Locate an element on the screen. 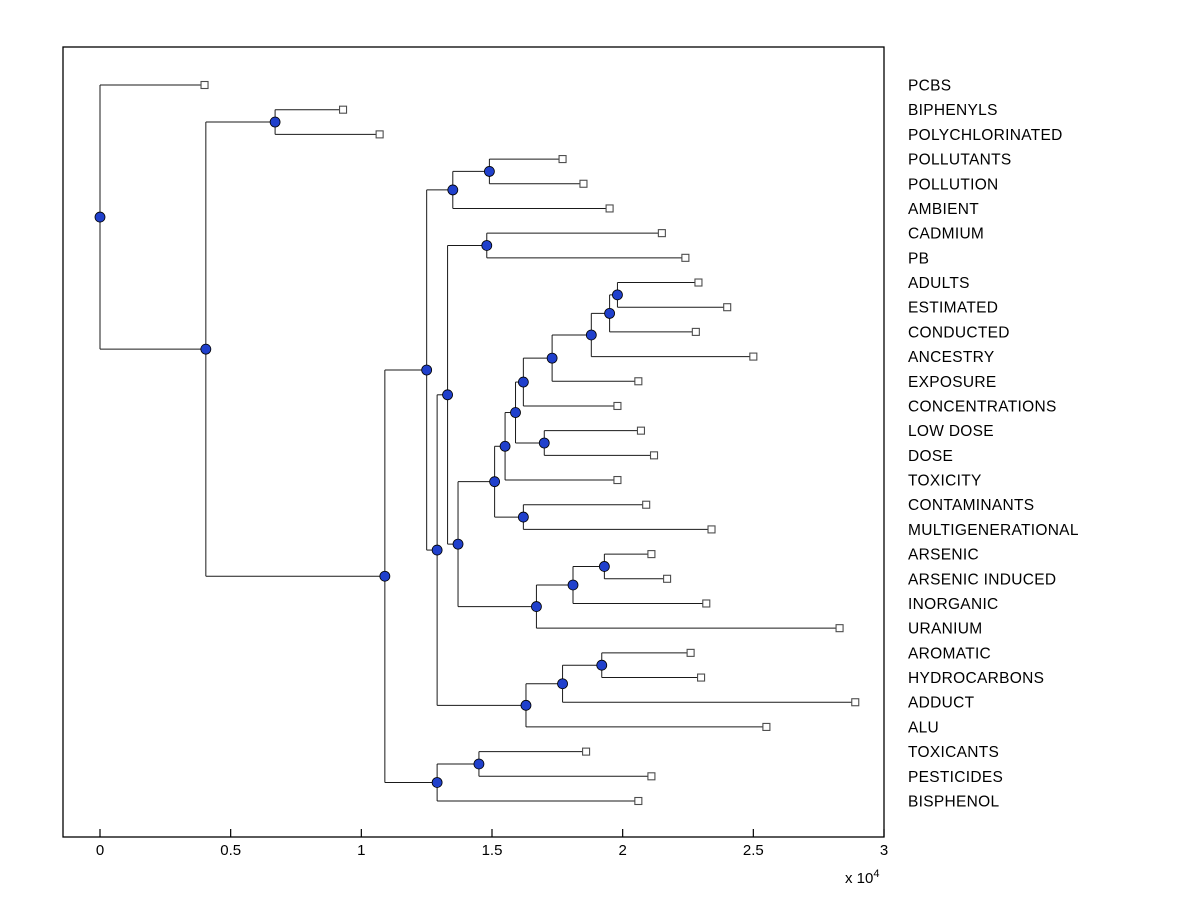  x-tick-label: 3 is located at coordinates (884, 850).